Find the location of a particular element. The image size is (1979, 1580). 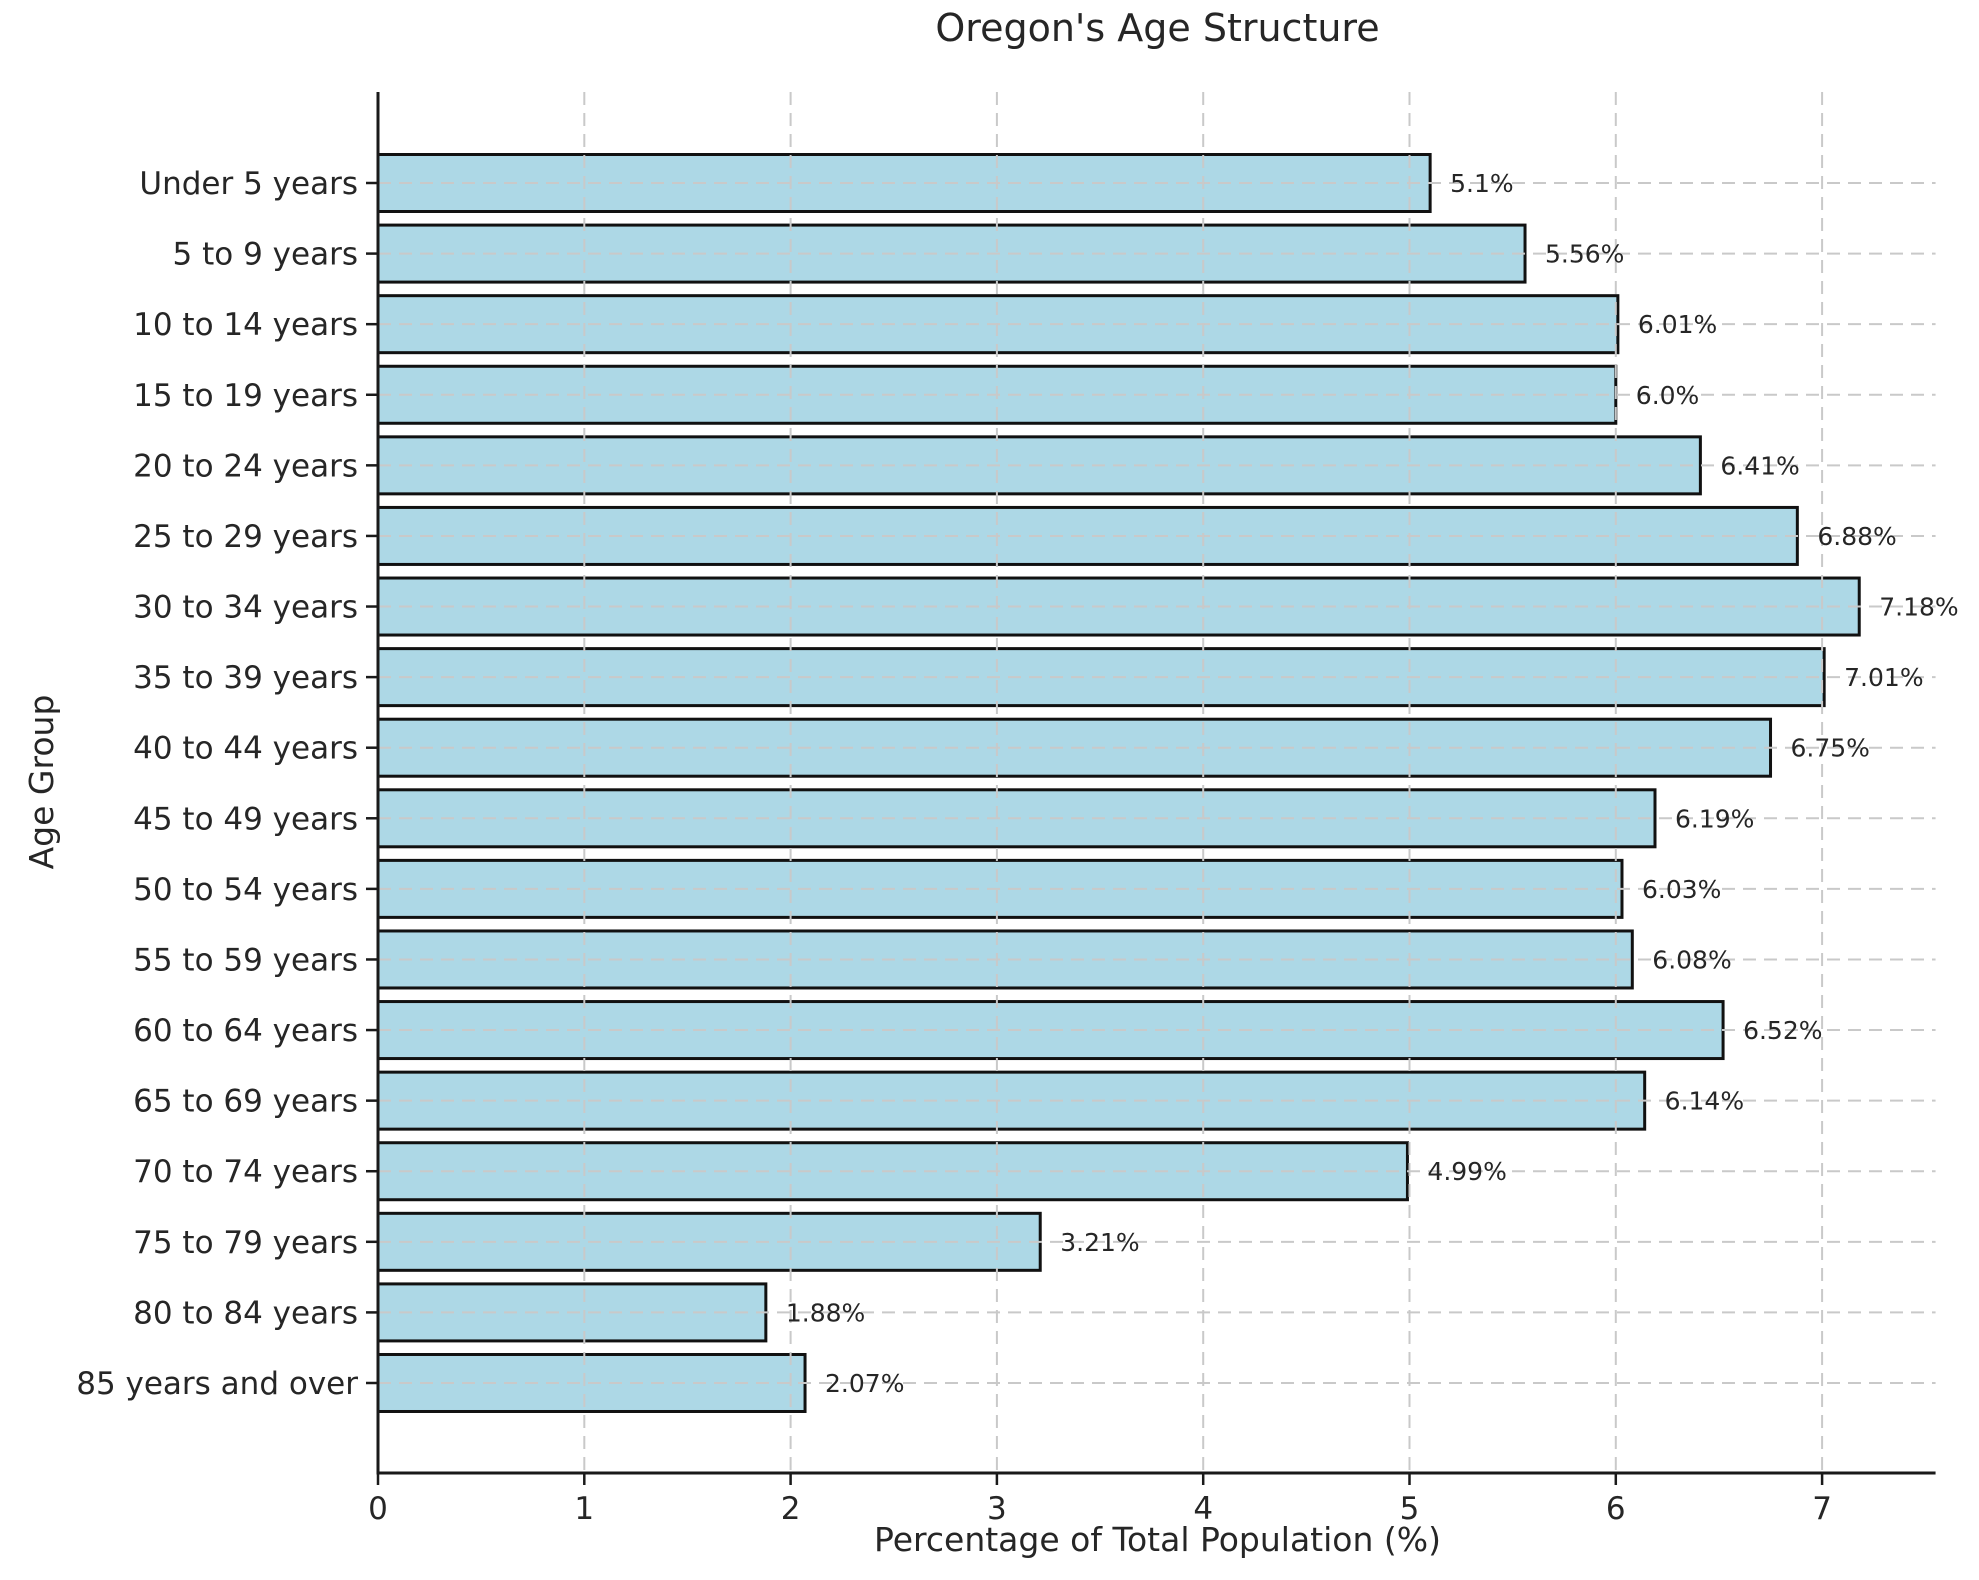

bar-value-label: 6.03% is located at coordinates (1681, 889).